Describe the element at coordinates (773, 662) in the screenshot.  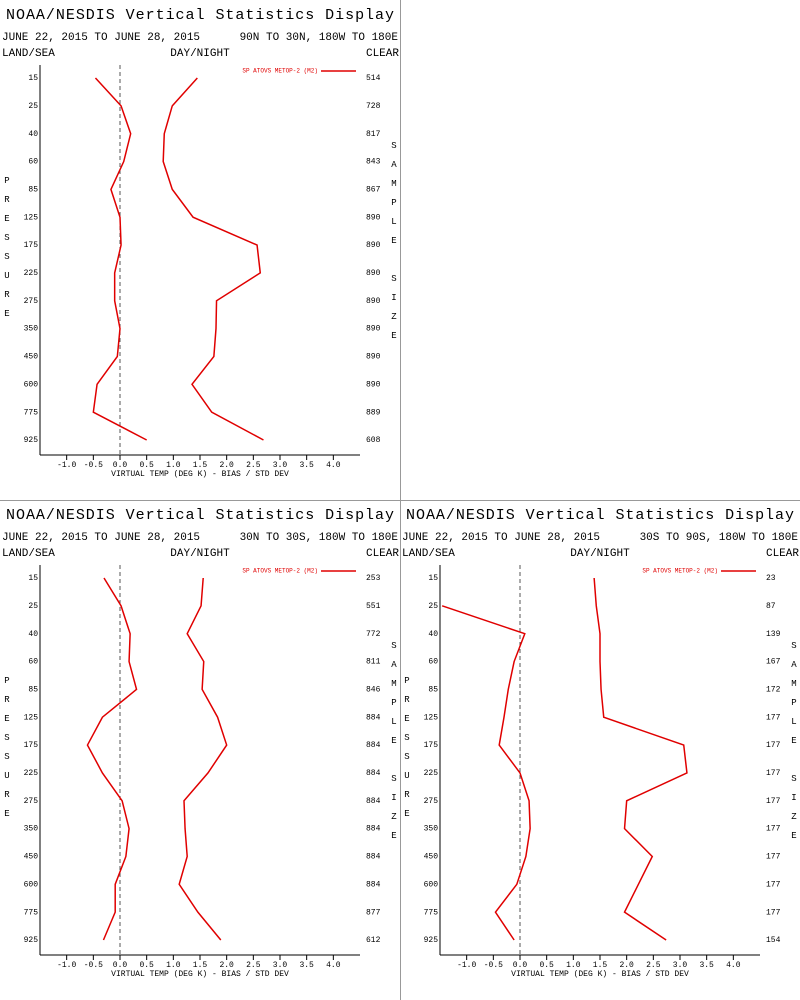
I see `sample-size: 167` at that location.